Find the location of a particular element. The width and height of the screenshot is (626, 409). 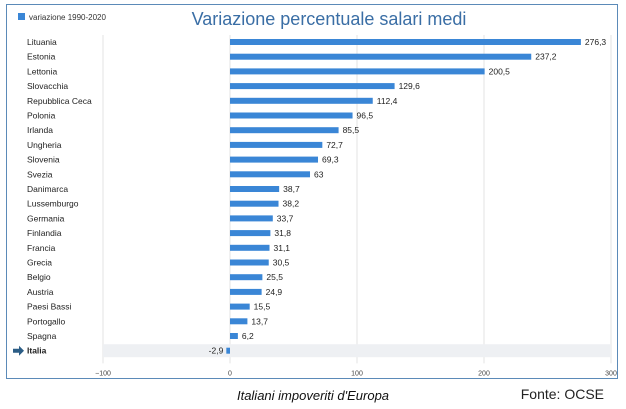

x-tick-label: −100 is located at coordinates (103, 373).